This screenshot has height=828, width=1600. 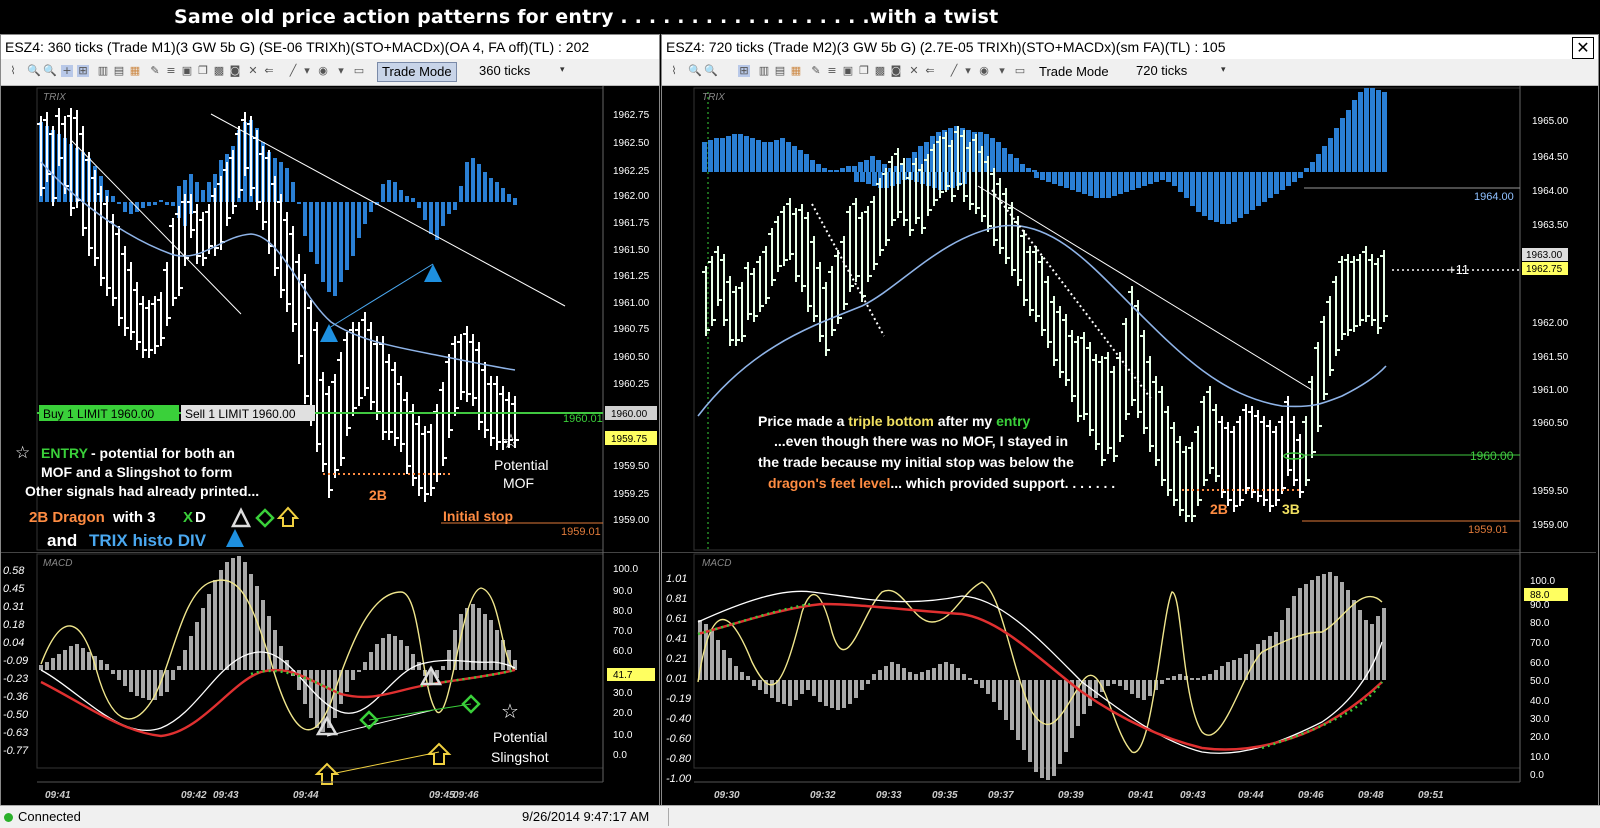 What do you see at coordinates (623, 675) in the screenshot?
I see `macd-tag: 41.7` at bounding box center [623, 675].